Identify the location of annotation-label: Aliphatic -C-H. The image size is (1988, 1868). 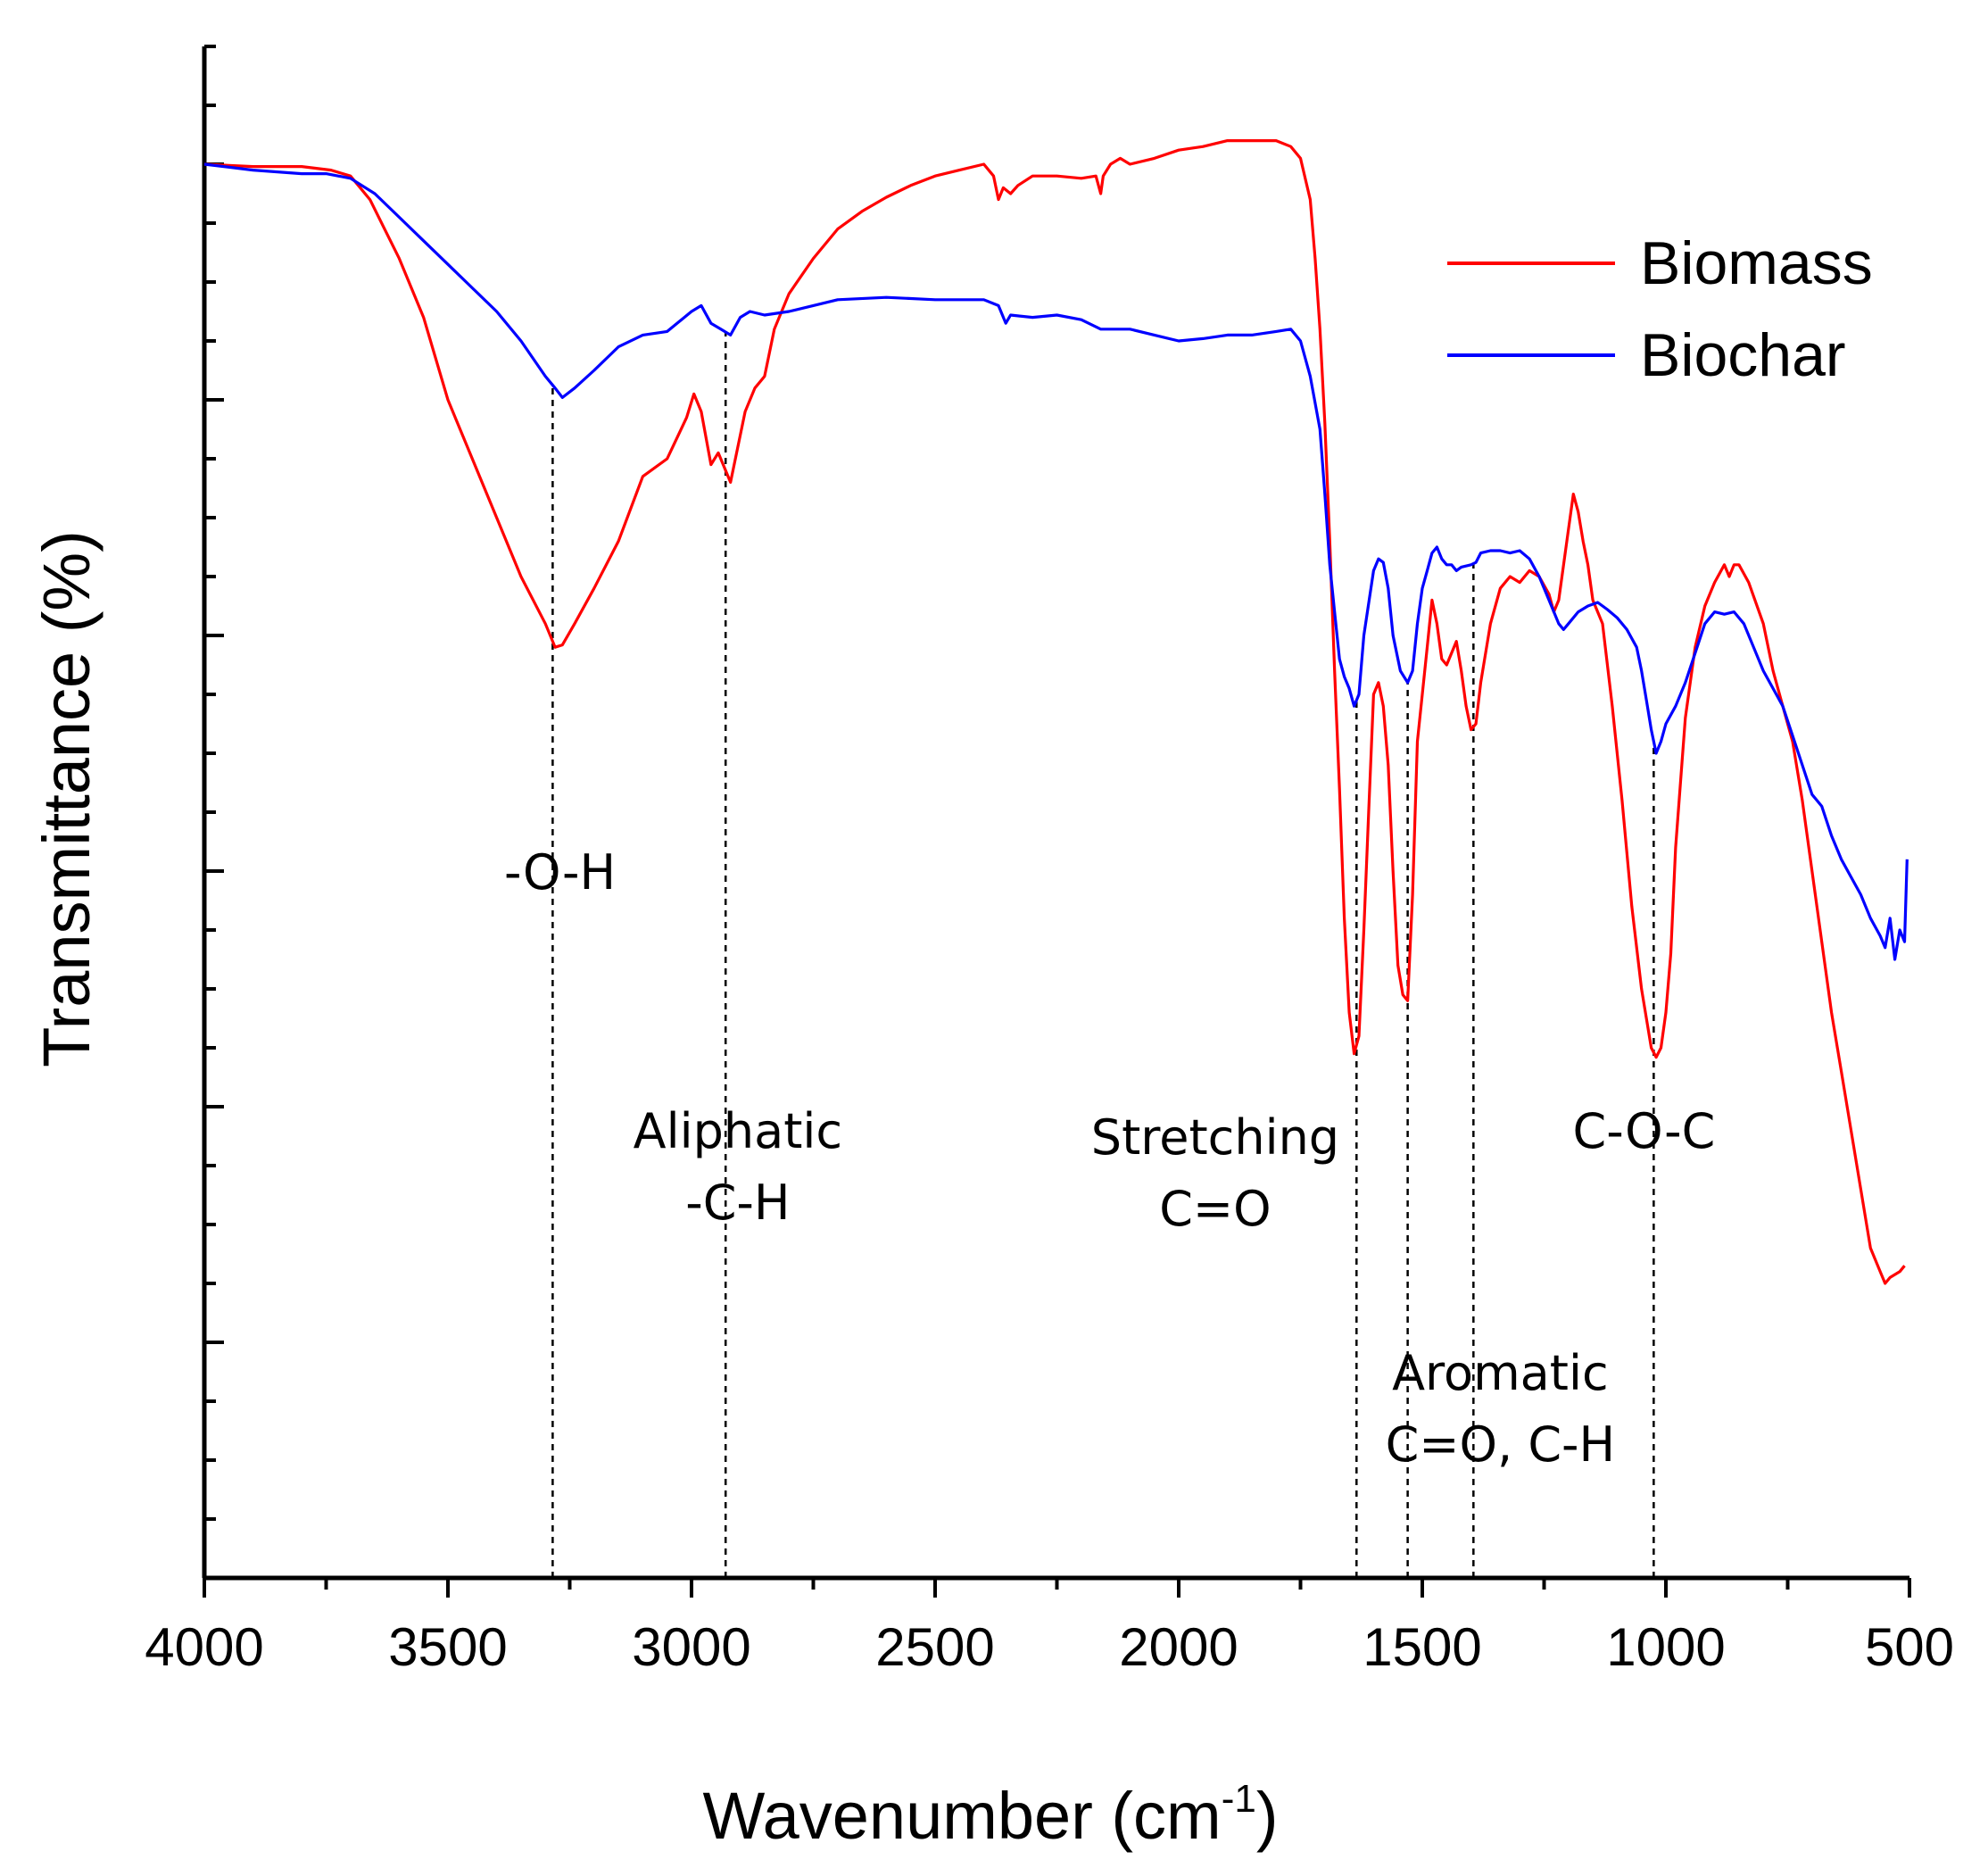
(738, 1167).